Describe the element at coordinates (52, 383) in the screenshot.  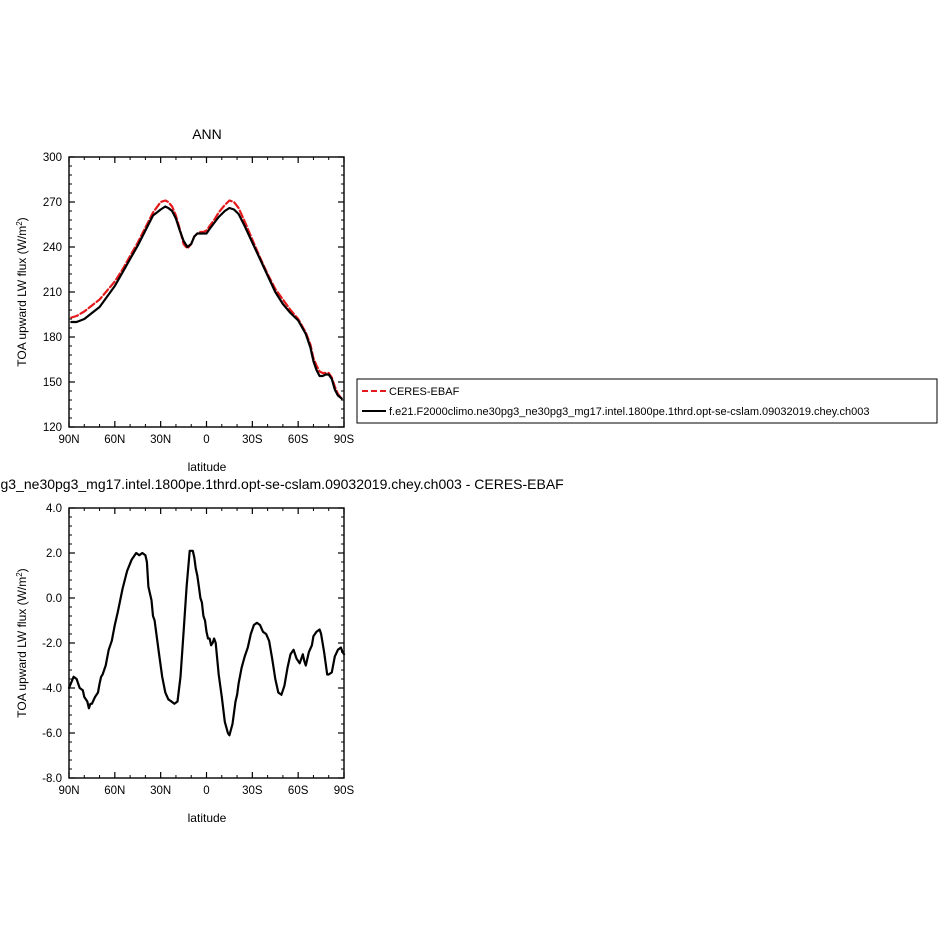
I see `top-y-tick-label: 150` at that location.